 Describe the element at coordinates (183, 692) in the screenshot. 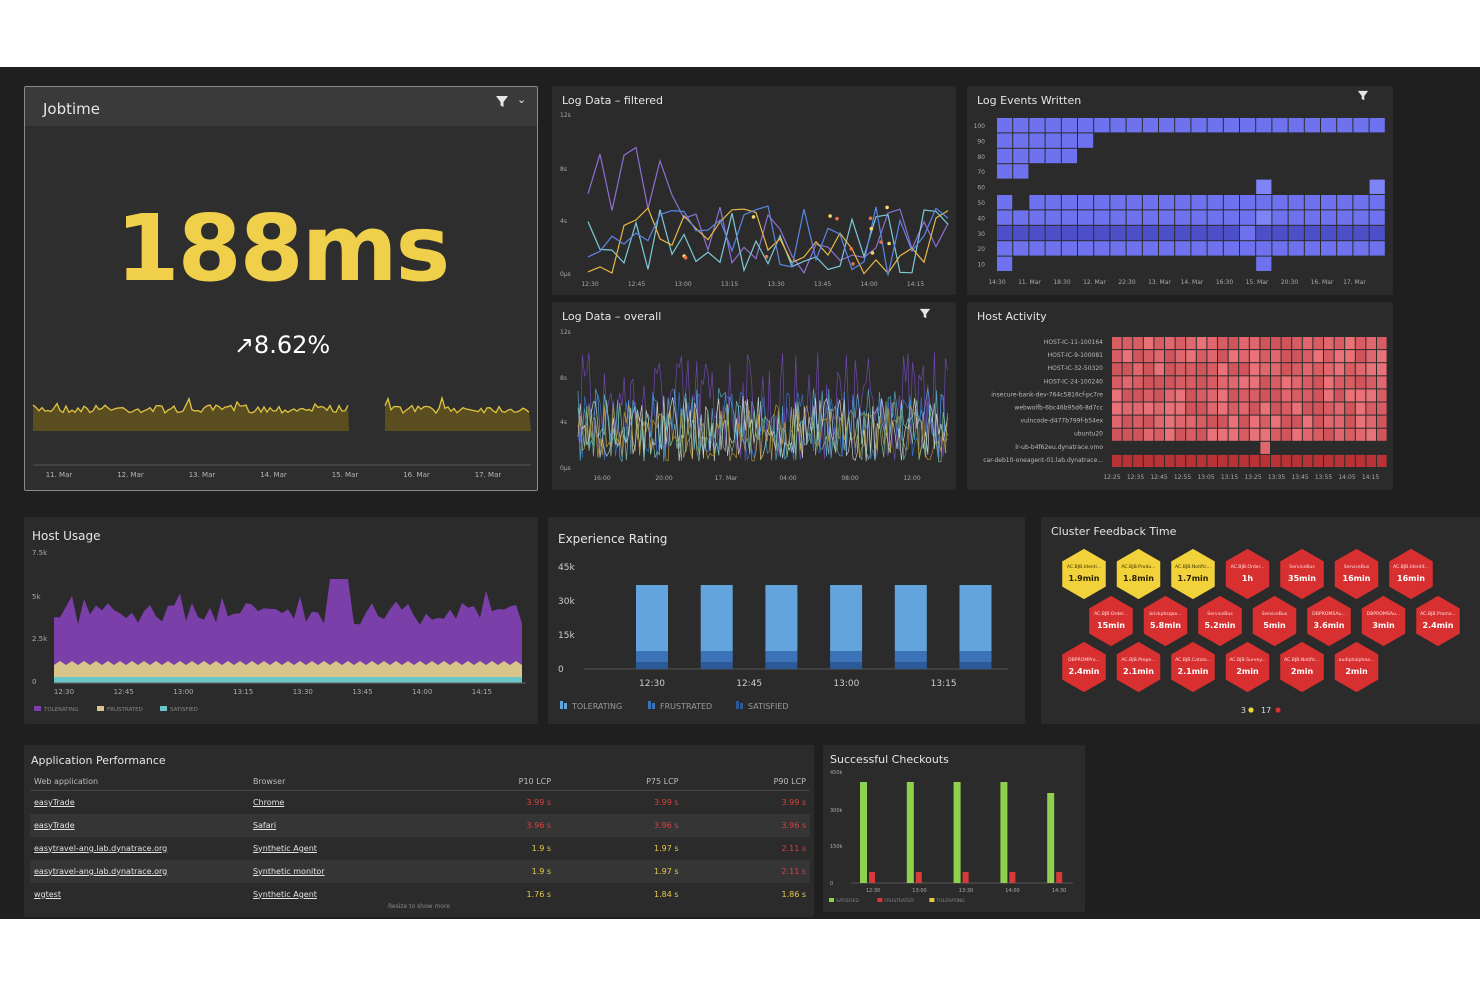

I see `x-tick-label: 13:00` at that location.